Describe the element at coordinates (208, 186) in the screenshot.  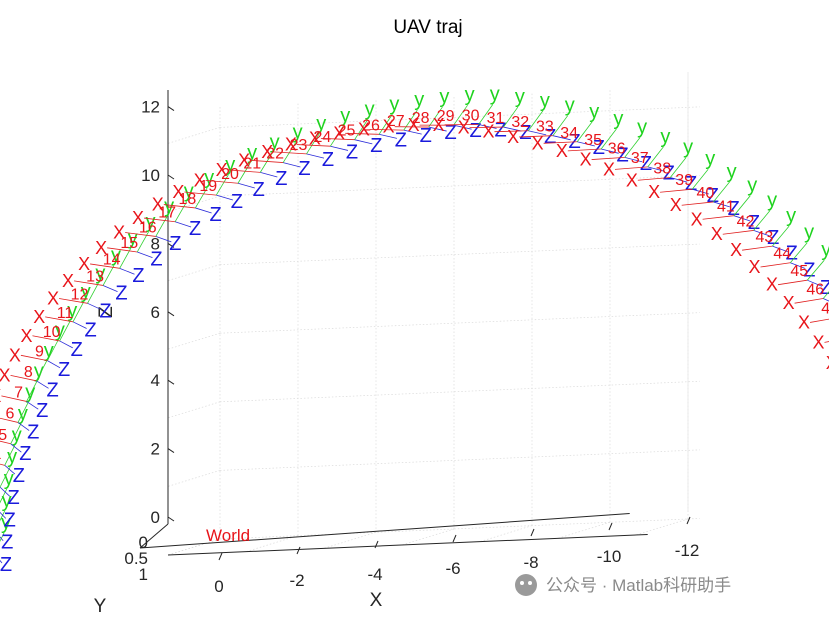
I see `frame-number-label: 19` at that location.